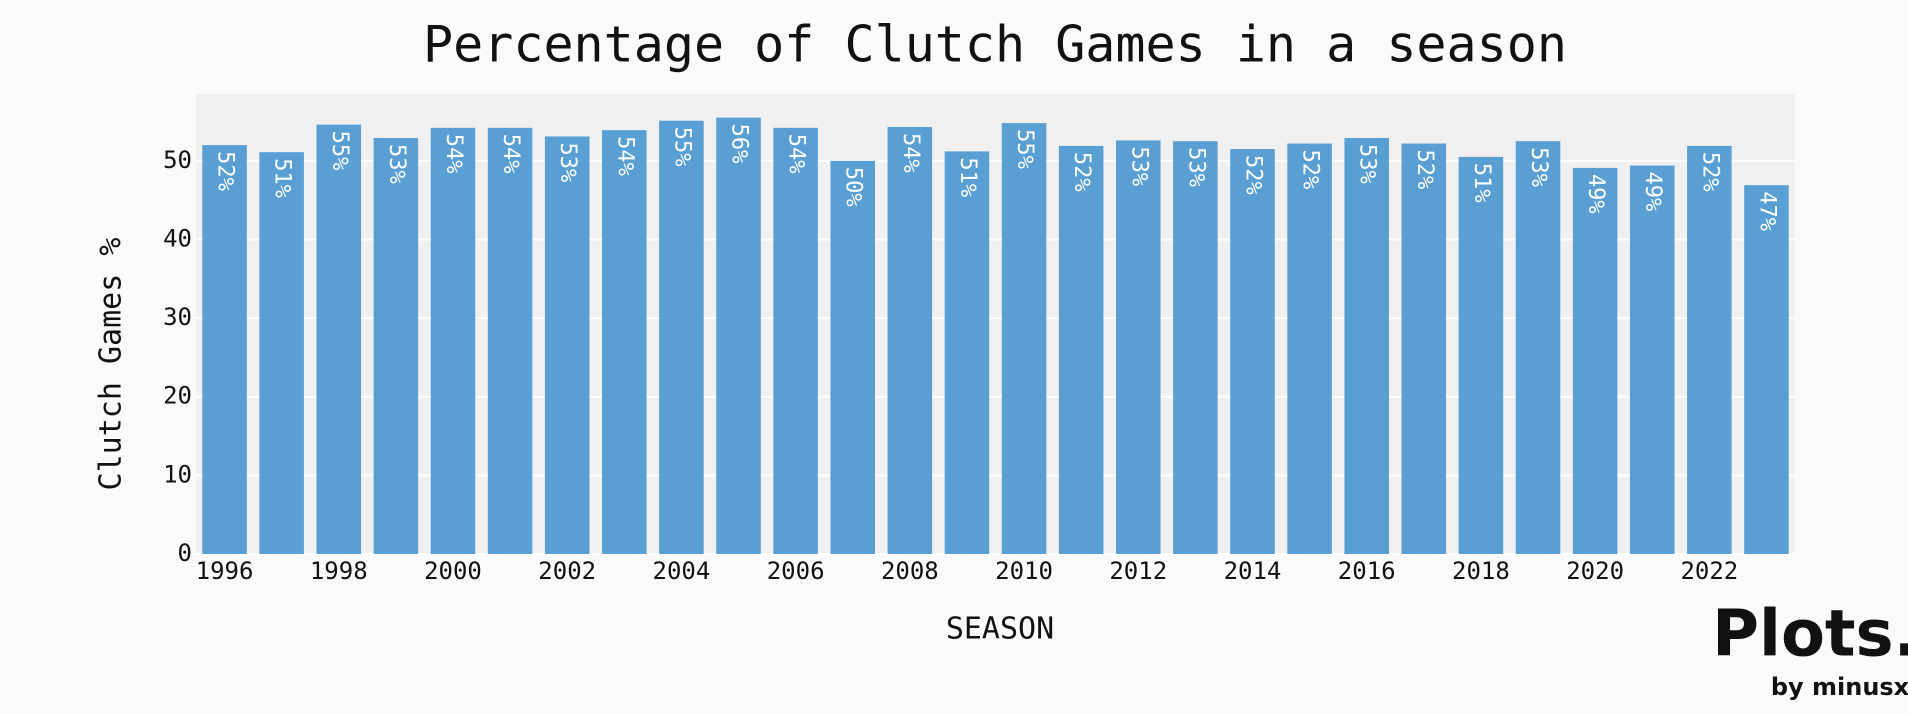  I want to click on x-tick-label: 2006, so click(796, 571).